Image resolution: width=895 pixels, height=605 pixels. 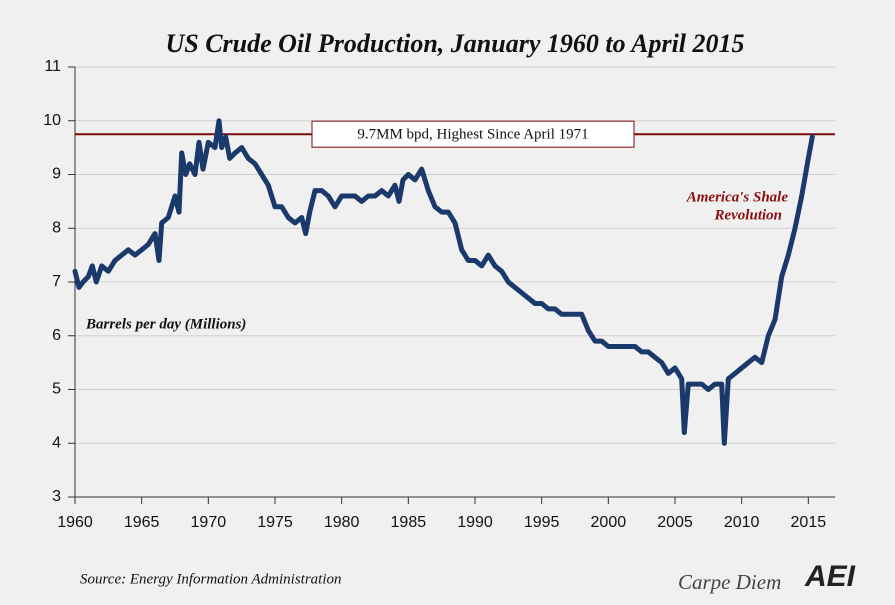 What do you see at coordinates (56, 496) in the screenshot?
I see `y-tick-label: 3` at bounding box center [56, 496].